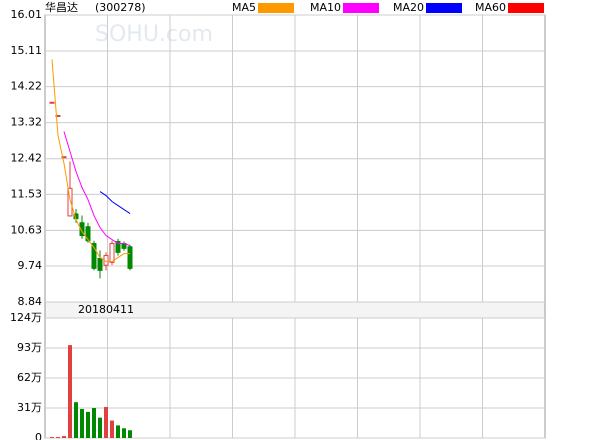  What do you see at coordinates (325, 7) in the screenshot?
I see `legend-label: MA10` at bounding box center [325, 7].